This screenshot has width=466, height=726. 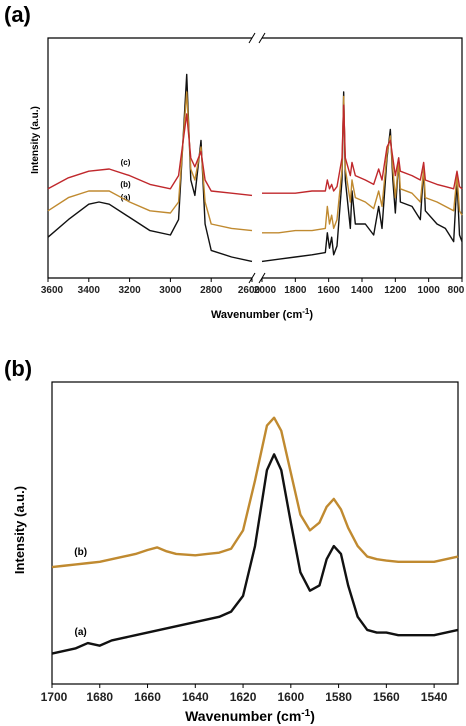 I want to click on x-tick-label: 1680, so click(x=99, y=697).